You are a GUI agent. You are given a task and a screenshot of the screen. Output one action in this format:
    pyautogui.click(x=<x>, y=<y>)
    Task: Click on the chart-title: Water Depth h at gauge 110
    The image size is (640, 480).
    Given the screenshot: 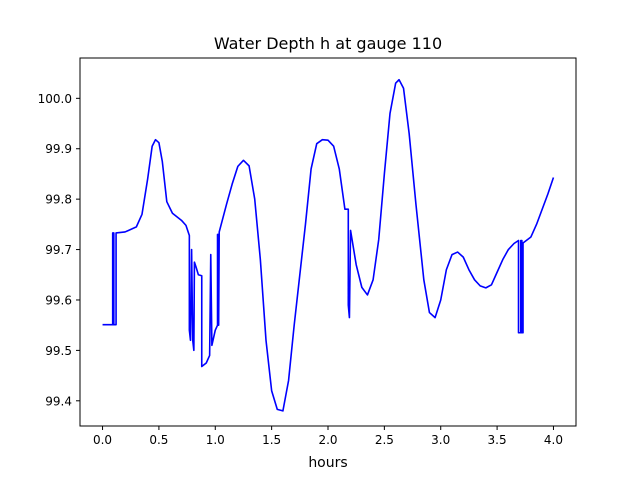 What is the action you would take?
    pyautogui.click(x=328, y=43)
    